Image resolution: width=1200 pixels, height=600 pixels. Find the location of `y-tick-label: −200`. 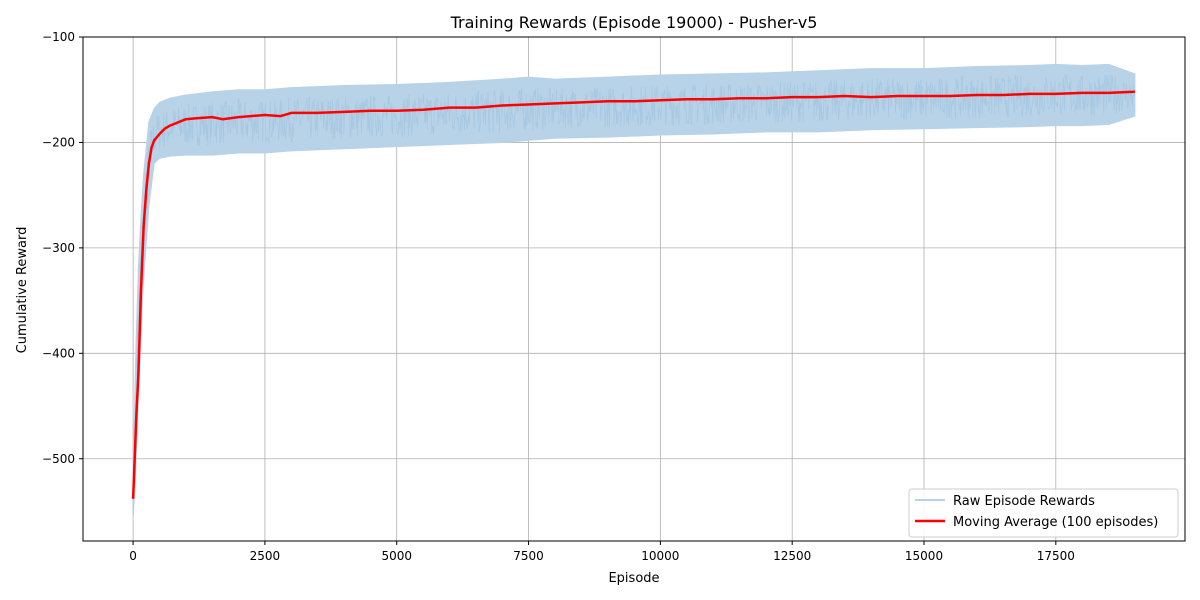

y-tick-label: −200 is located at coordinates (58, 142).